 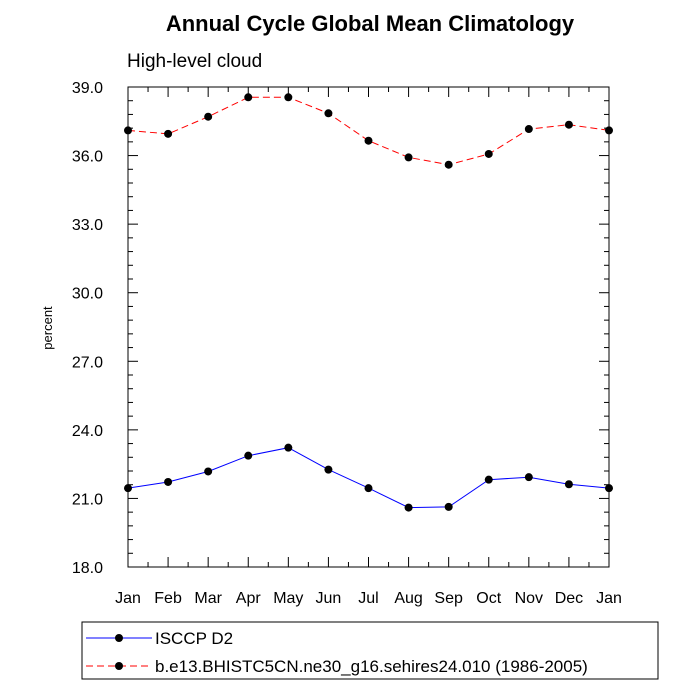 I want to click on y-tick-label: 18.0, so click(x=87, y=568).